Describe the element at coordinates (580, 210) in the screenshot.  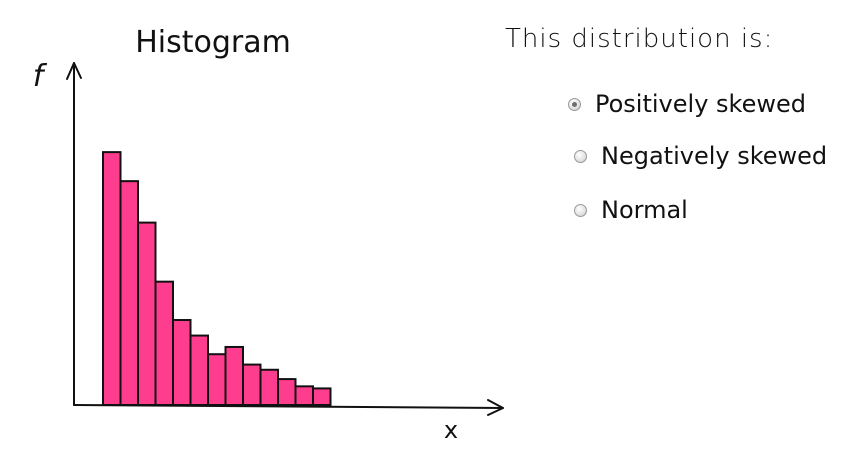
I see `radio-normal` at that location.